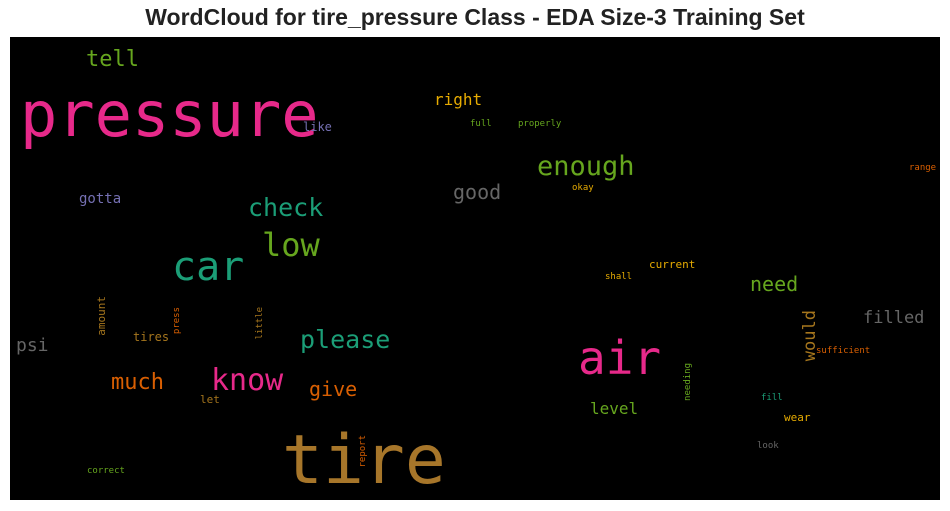  Describe the element at coordinates (614, 408) in the screenshot. I see `word-level: level` at that location.